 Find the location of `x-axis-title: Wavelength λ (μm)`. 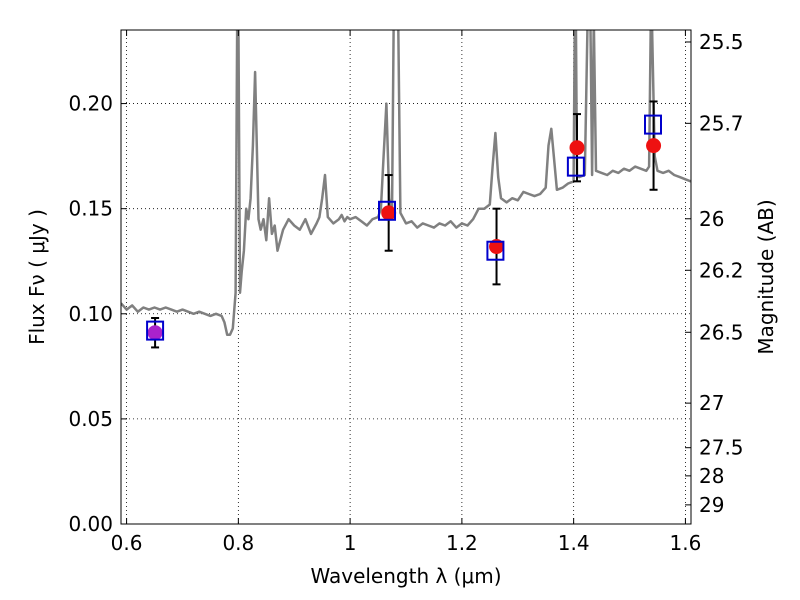

x-axis-title: Wavelength λ (μm) is located at coordinates (405, 576).